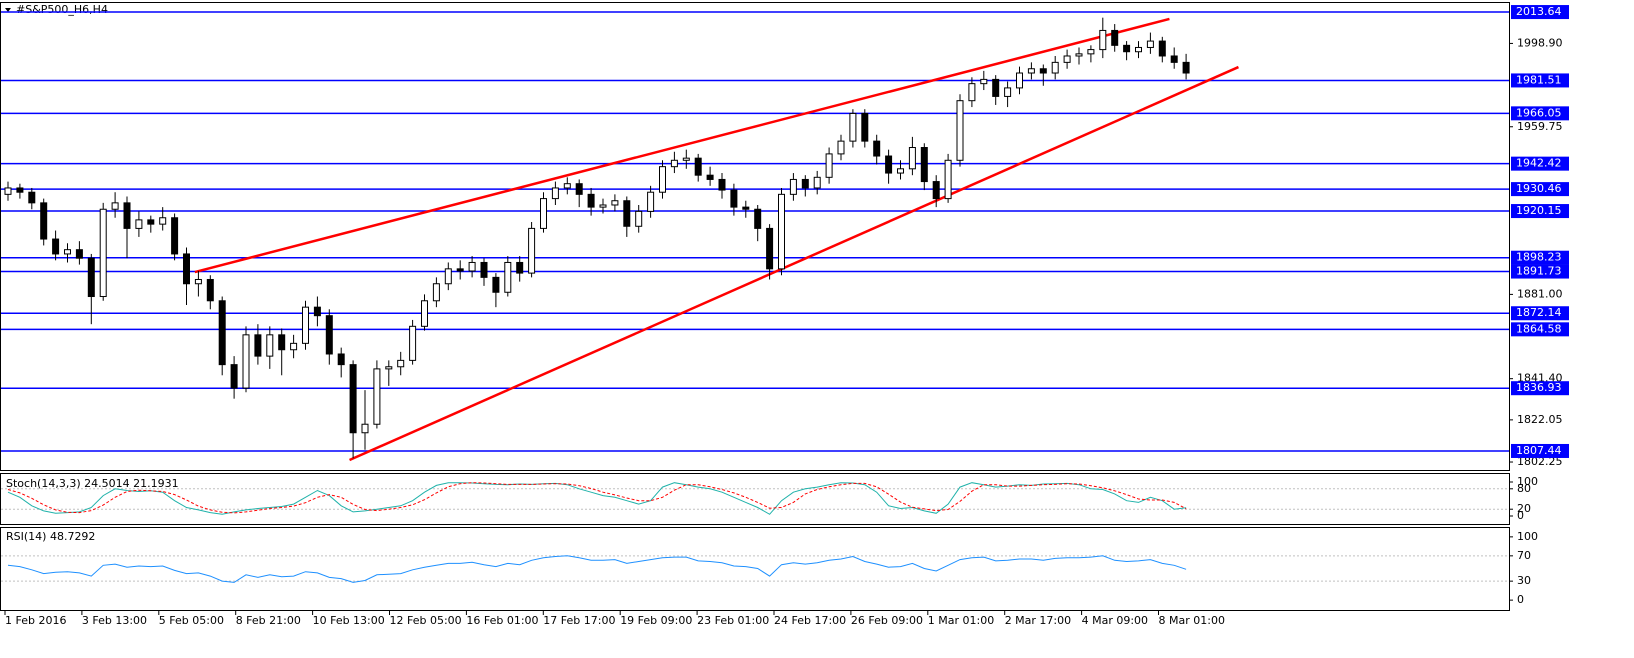 Image resolution: width=1634 pixels, height=658 pixels. What do you see at coordinates (1524, 488) in the screenshot?
I see `y-tick-label: 80` at bounding box center [1524, 488].